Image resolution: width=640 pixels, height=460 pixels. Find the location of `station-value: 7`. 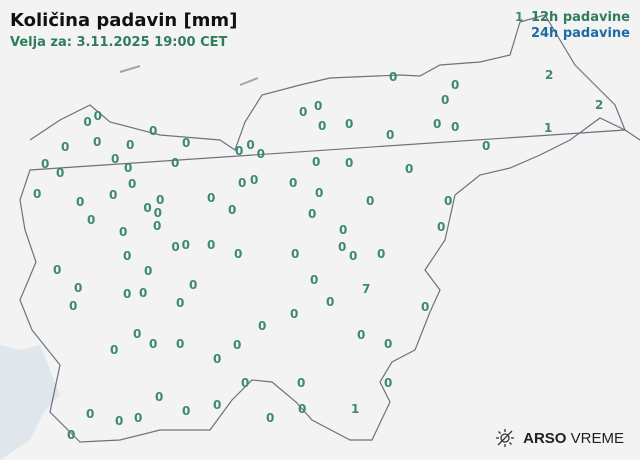

station-value: 7 is located at coordinates (366, 289).